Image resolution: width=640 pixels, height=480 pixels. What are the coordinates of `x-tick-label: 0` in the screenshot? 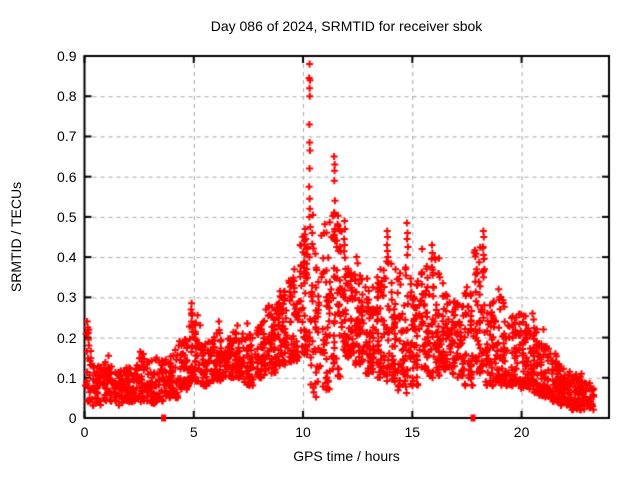 It's located at (84, 432).